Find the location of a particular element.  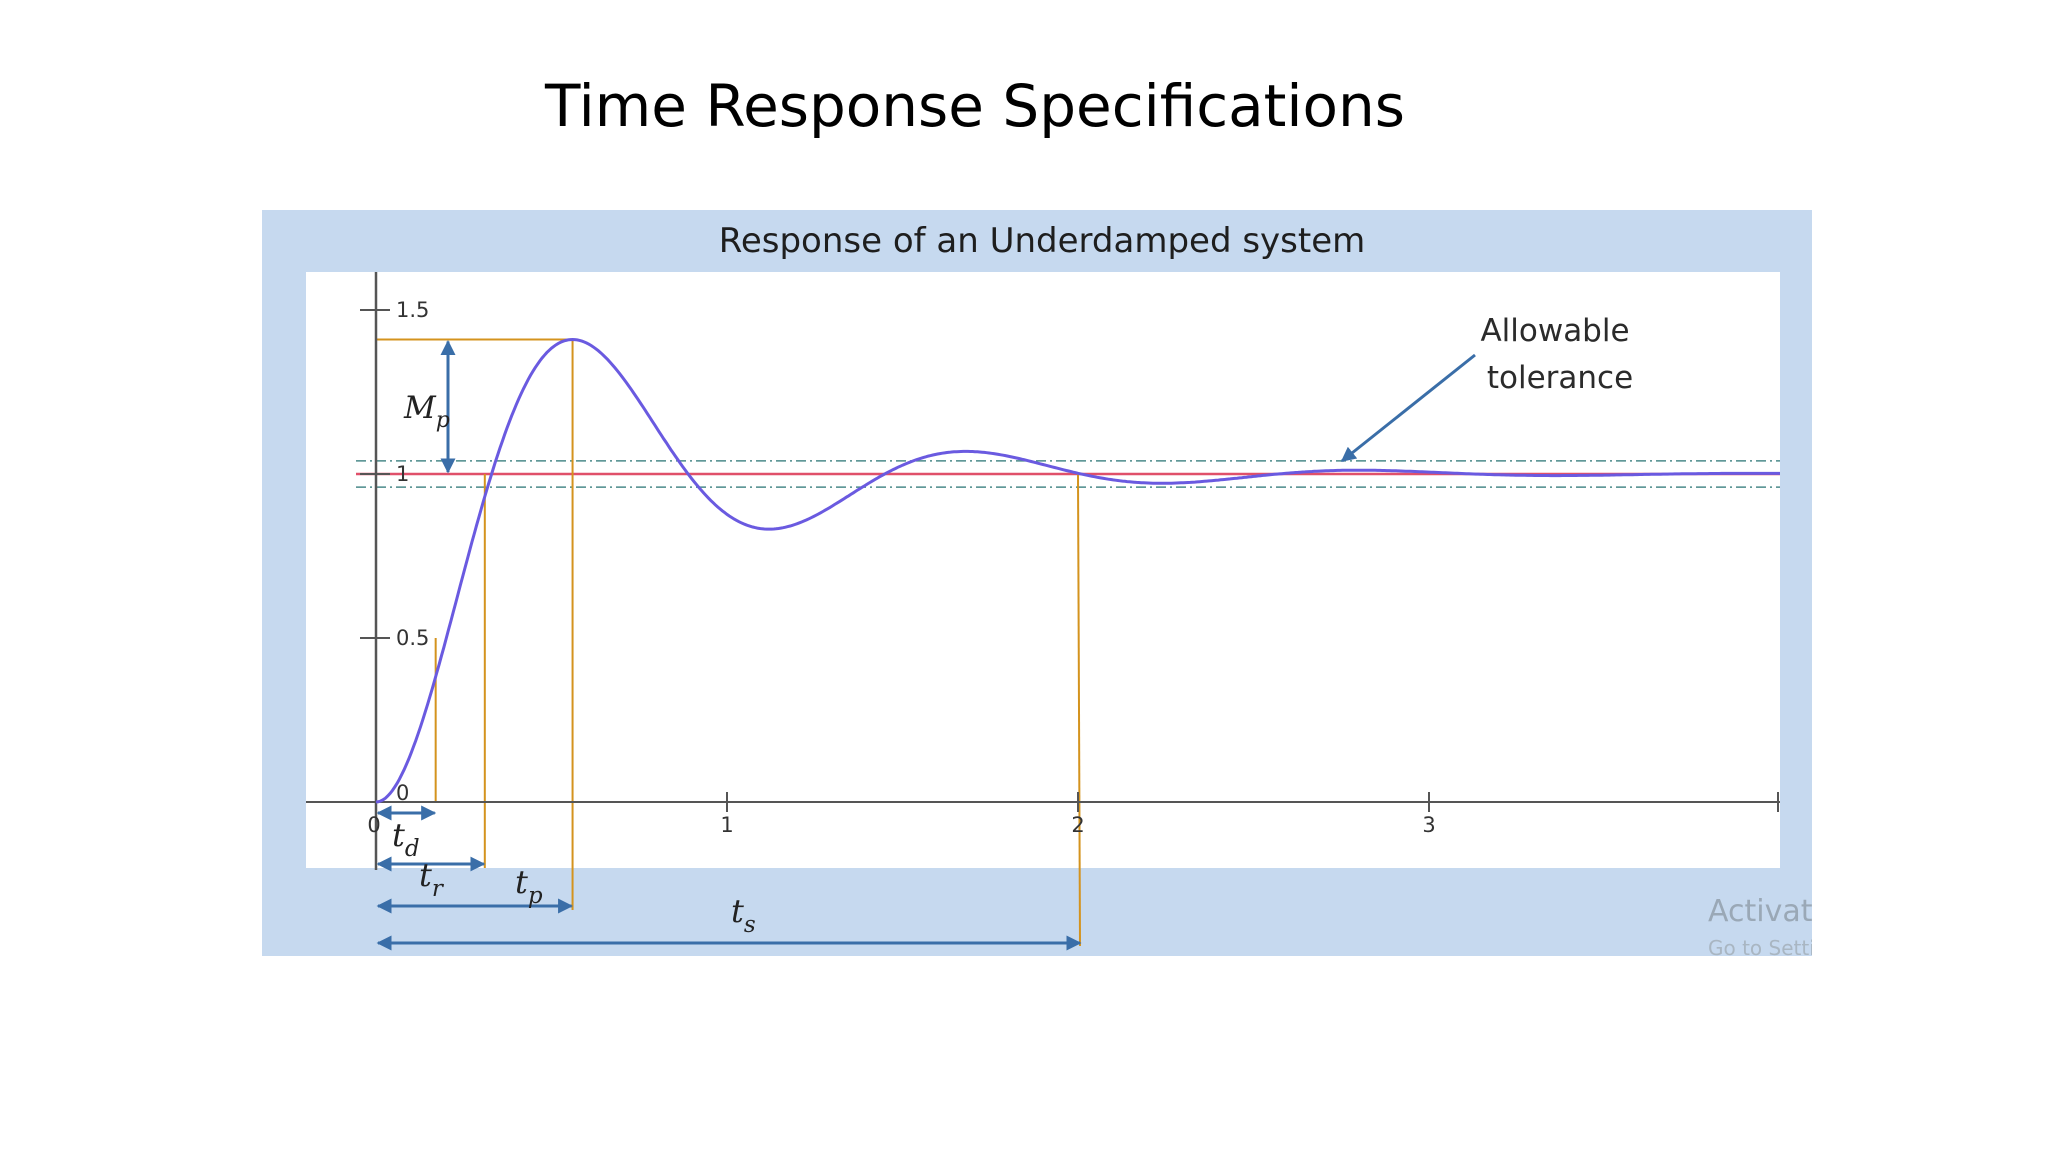

mp-label-subscript: p is located at coordinates (443, 420).